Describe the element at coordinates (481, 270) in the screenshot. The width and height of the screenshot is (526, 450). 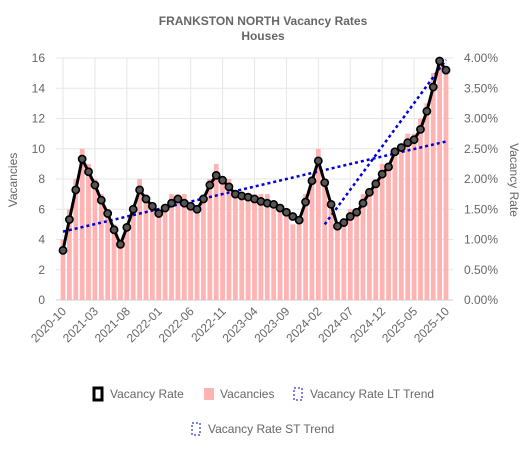
I see `y-tick-right: 0.50%` at that location.